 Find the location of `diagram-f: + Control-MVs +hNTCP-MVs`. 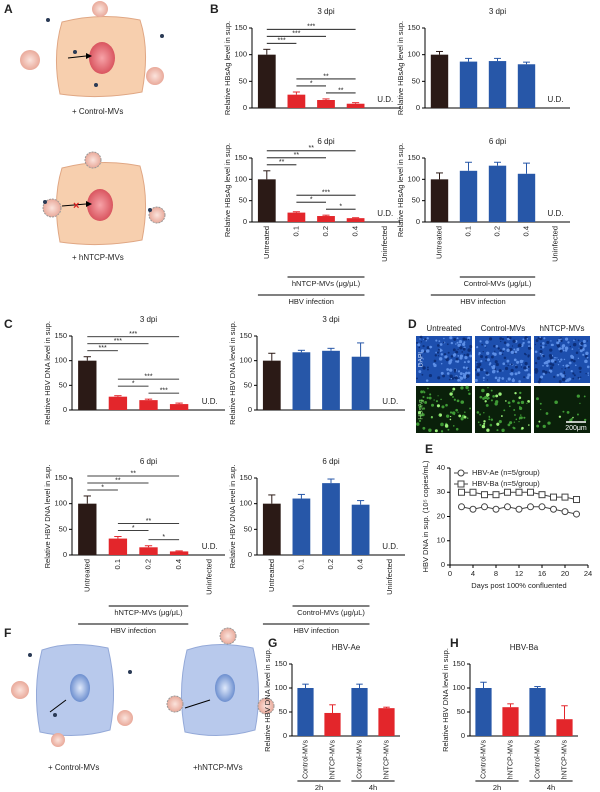

diagram-f: + Control-MVs +hNTCP-MVs is located at coordinates (143, 699).